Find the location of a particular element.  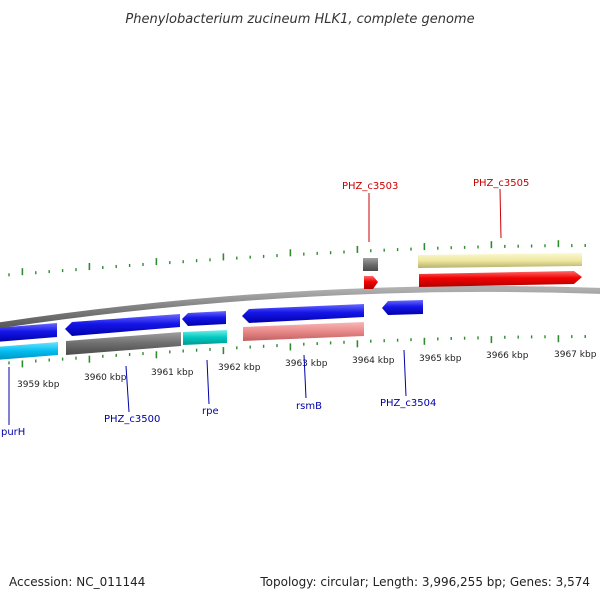

purH-light-blue-feature is located at coordinates (29, 351).